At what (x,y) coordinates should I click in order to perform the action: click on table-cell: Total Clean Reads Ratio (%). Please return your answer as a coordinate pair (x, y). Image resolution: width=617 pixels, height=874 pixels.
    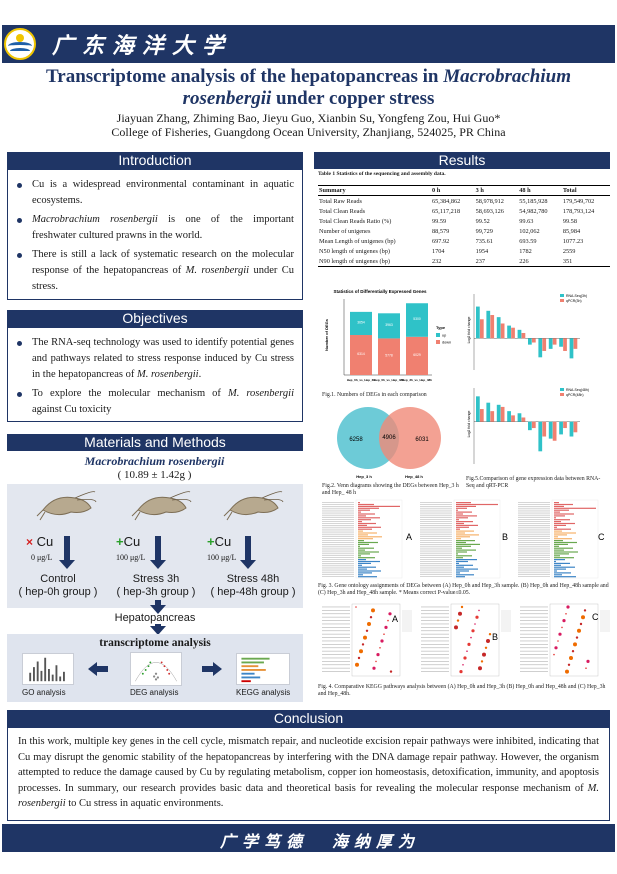
    Looking at the image, I should click on (355, 221).